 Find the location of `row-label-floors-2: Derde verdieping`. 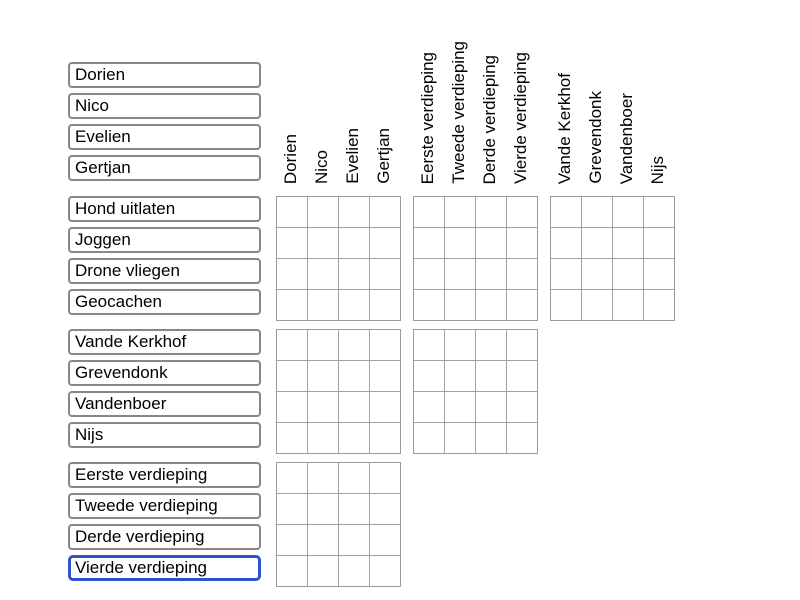

row-label-floors-2: Derde verdieping is located at coordinates (164, 537).